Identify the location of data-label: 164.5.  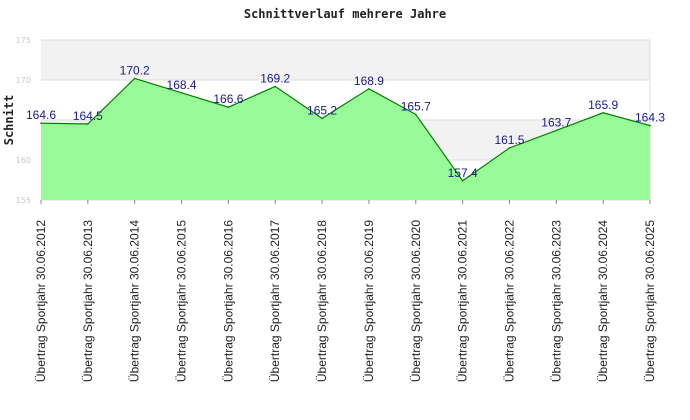
(88, 116).